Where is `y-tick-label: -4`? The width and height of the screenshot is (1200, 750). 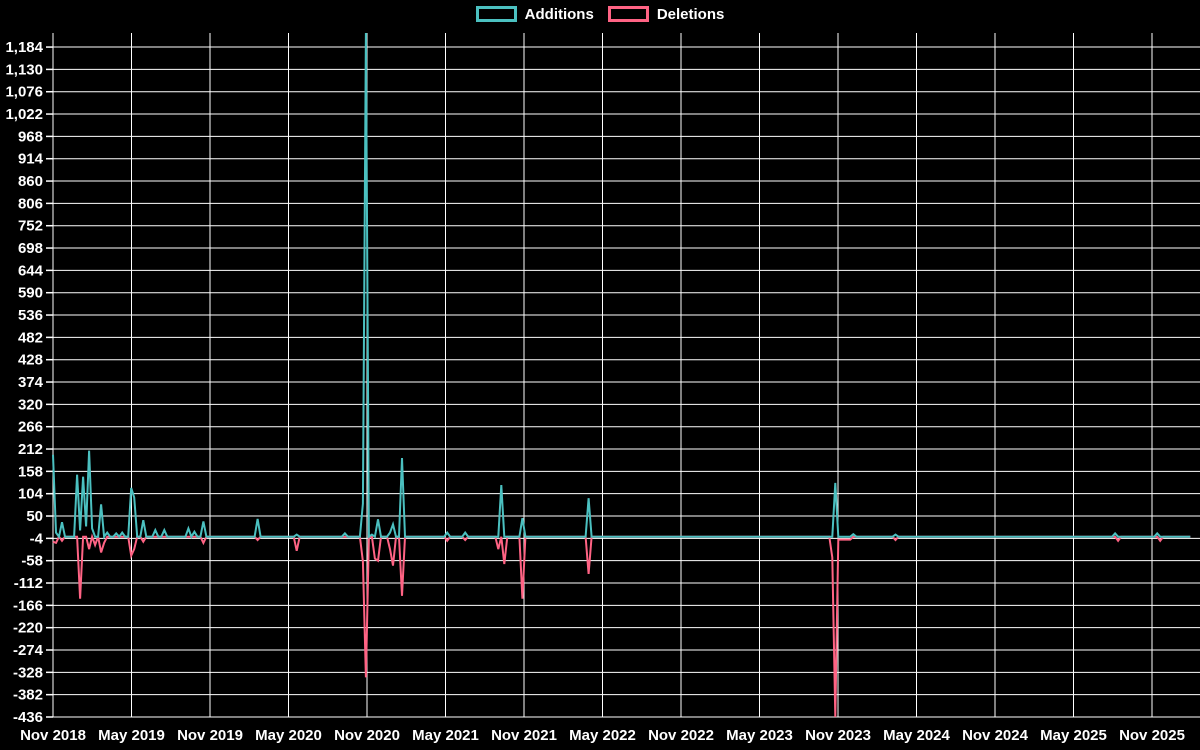 y-tick-label: -4 is located at coordinates (37, 538).